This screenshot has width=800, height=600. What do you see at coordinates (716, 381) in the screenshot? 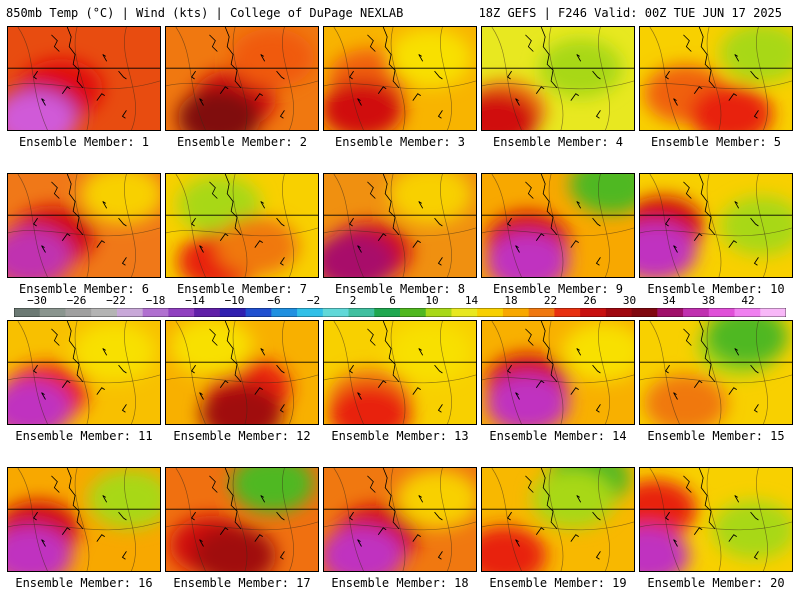
I see `ensemble-panel: Ensemble Member: 15` at bounding box center [716, 381].